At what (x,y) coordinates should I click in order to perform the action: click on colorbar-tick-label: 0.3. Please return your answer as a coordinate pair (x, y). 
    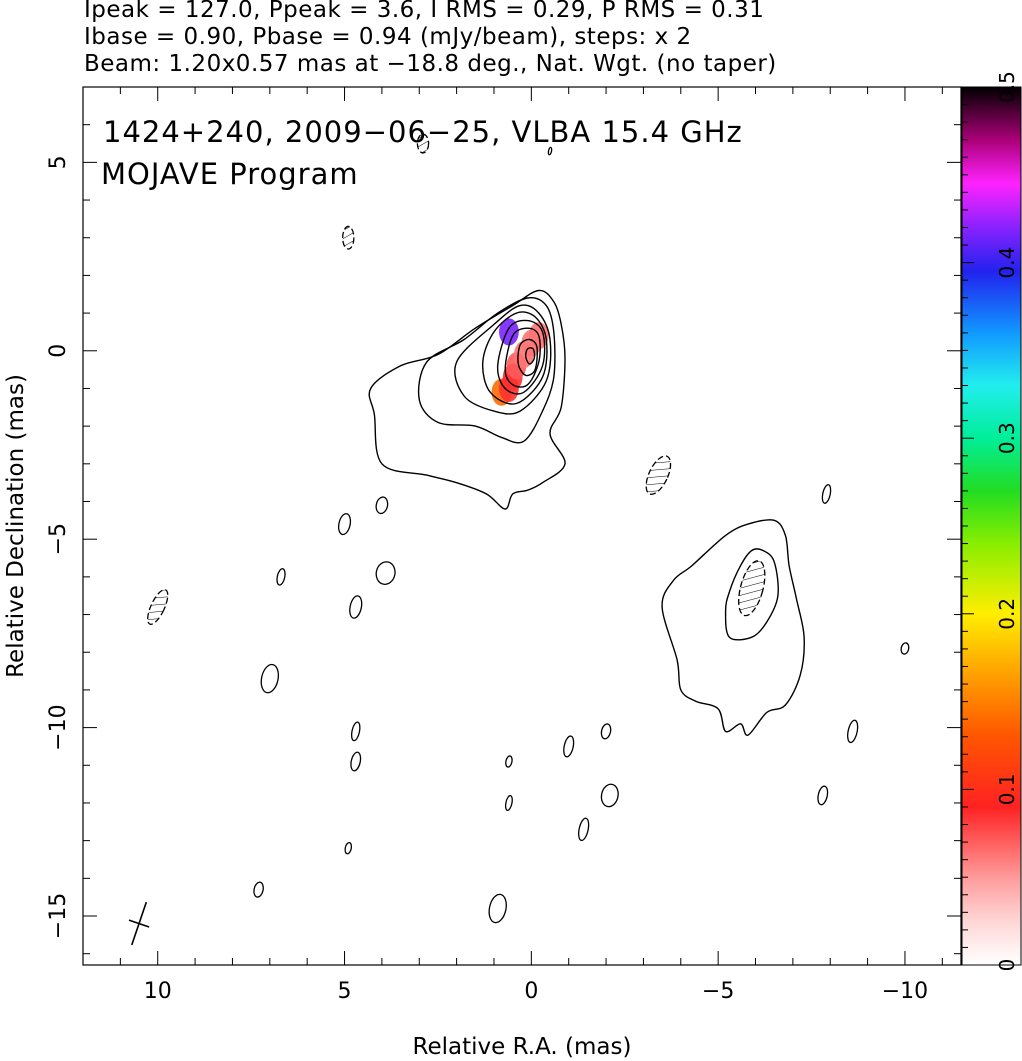
    Looking at the image, I should click on (1007, 438).